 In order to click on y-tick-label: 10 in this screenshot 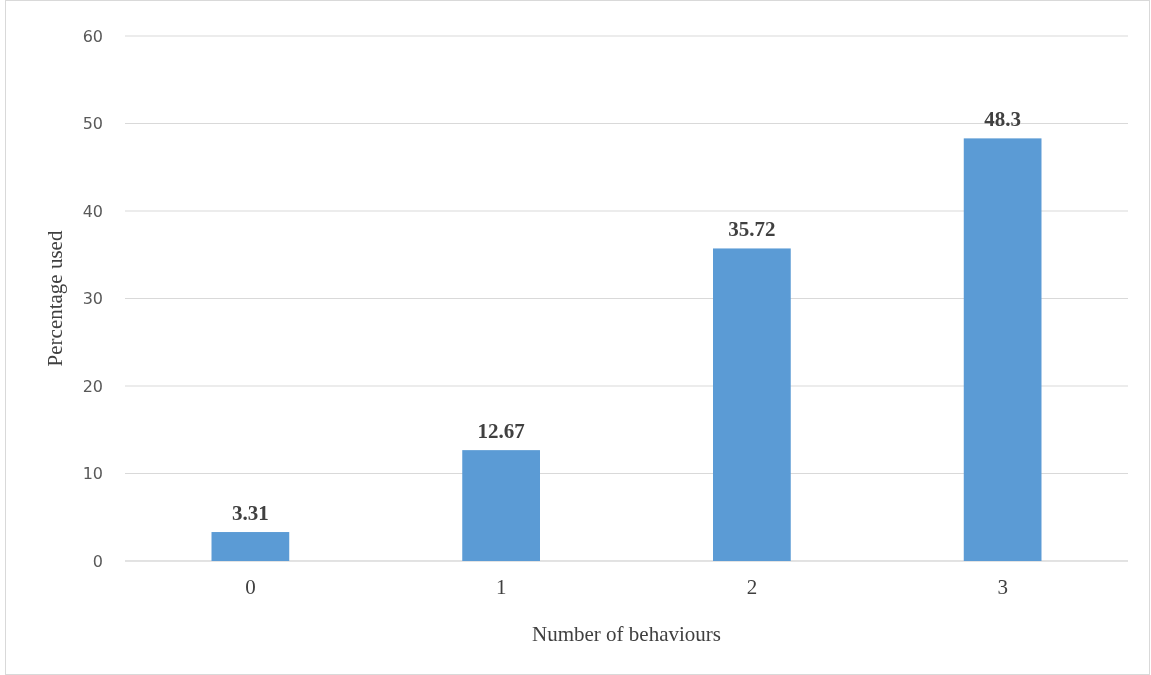, I will do `click(92, 474)`.